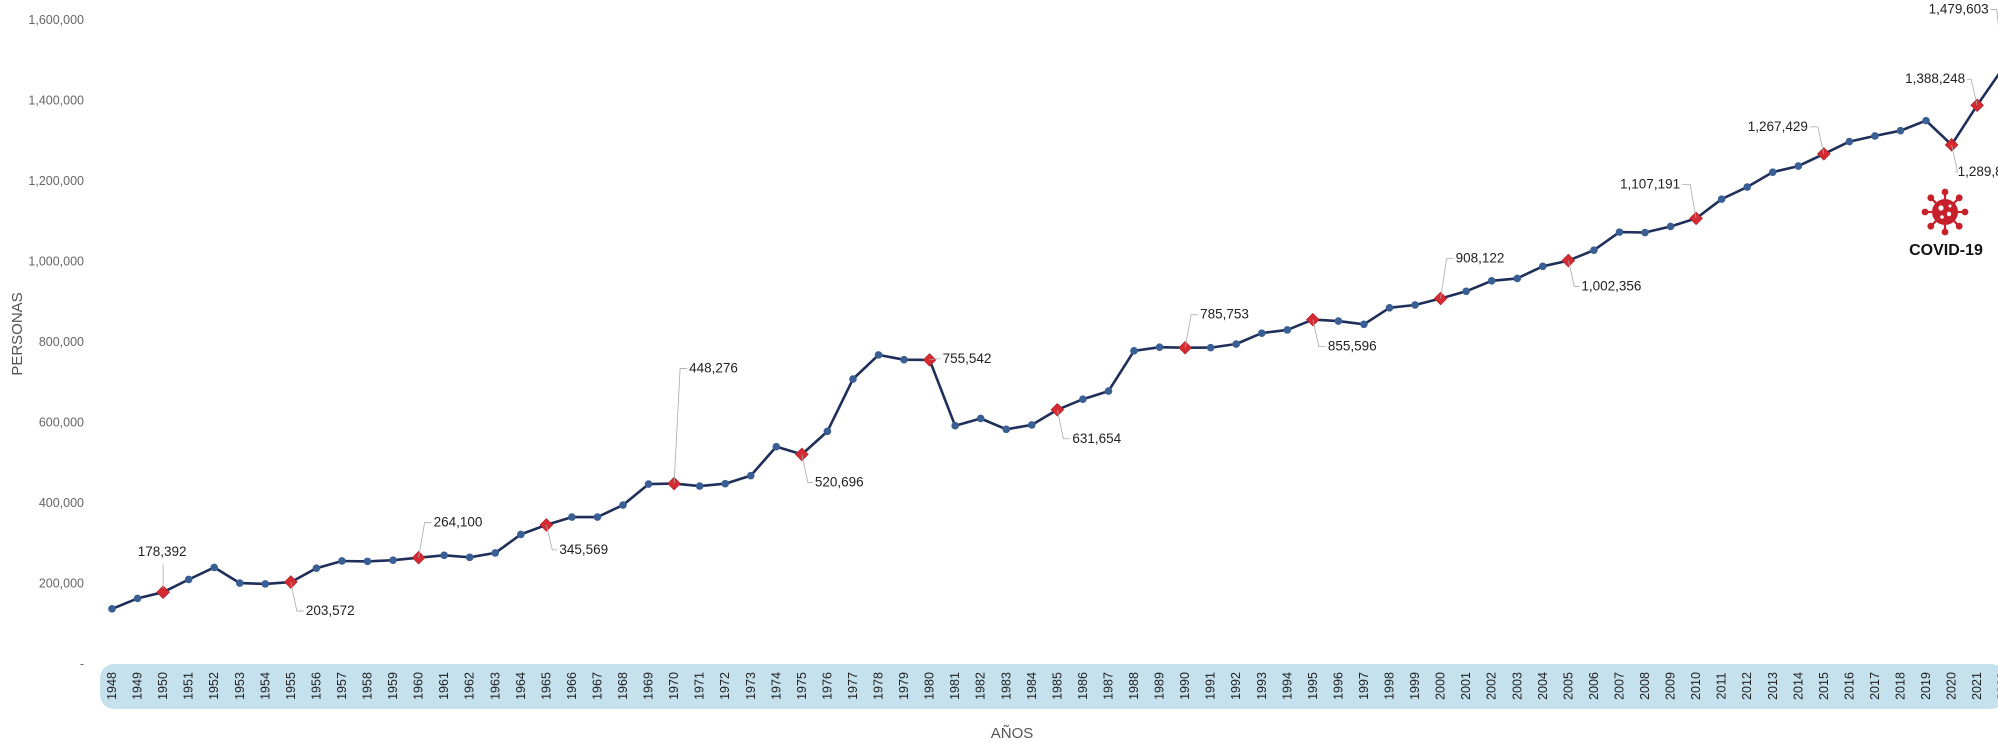 This screenshot has height=742, width=1998. I want to click on x-tick-label: 1955, so click(291, 686).